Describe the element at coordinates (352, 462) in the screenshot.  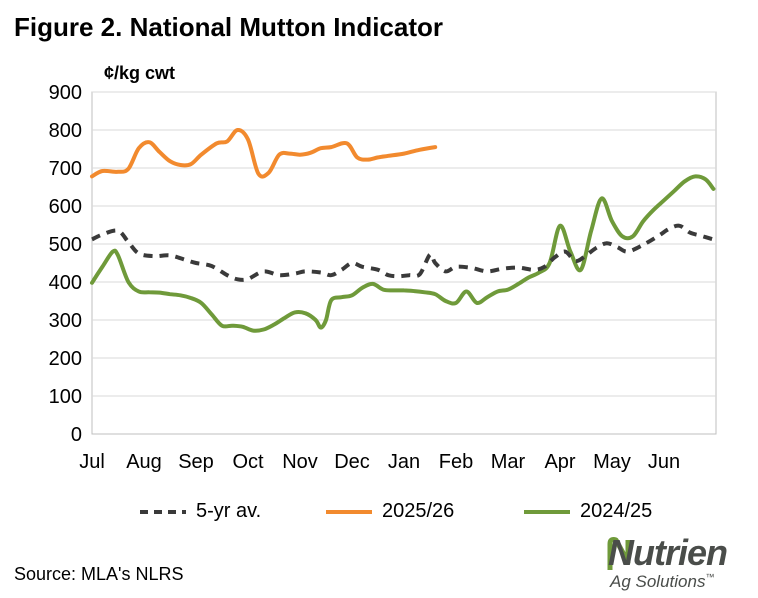
I see `x-tick-label: Dec` at that location.